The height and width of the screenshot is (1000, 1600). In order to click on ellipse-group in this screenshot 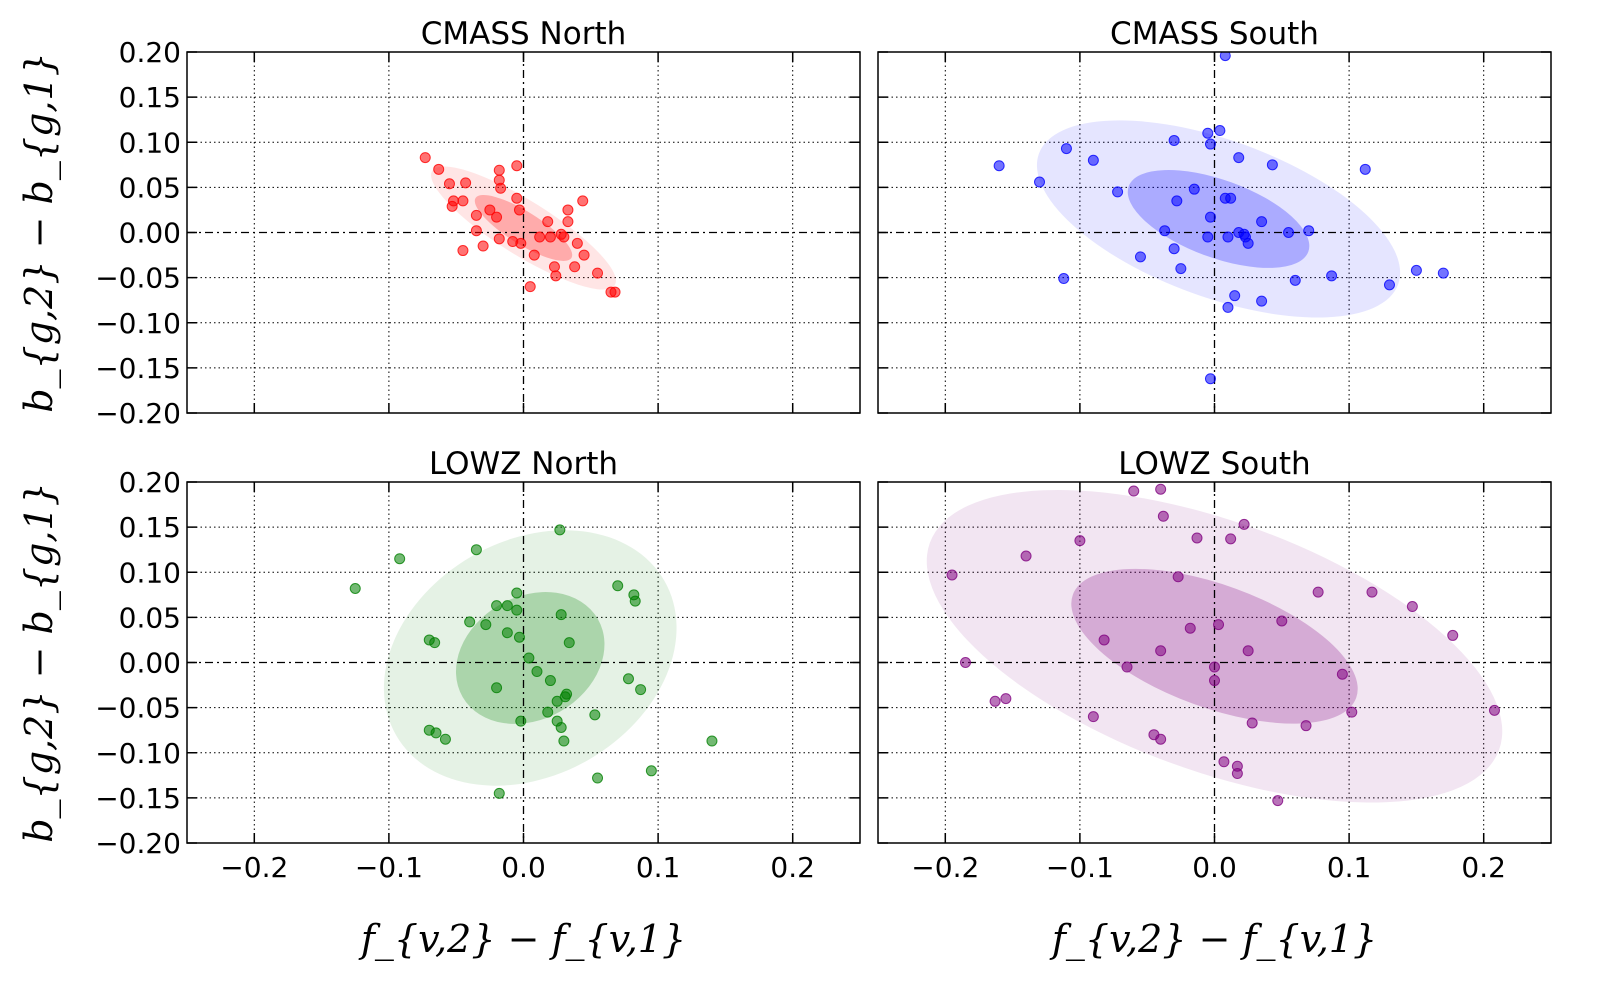, I will do `click(1218, 219)`.